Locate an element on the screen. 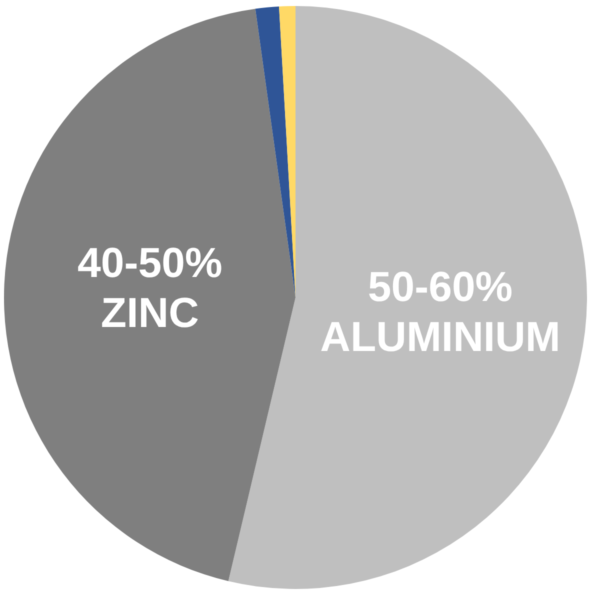 The height and width of the screenshot is (595, 591). slice-label: 50-60% ALUMINIUM is located at coordinates (440, 311).